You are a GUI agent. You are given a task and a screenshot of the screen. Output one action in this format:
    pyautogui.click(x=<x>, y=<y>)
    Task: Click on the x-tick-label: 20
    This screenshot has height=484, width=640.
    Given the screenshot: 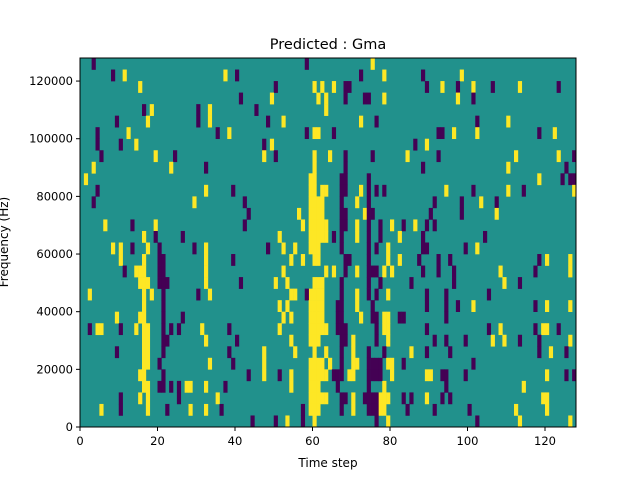 What is the action you would take?
    pyautogui.click(x=157, y=441)
    